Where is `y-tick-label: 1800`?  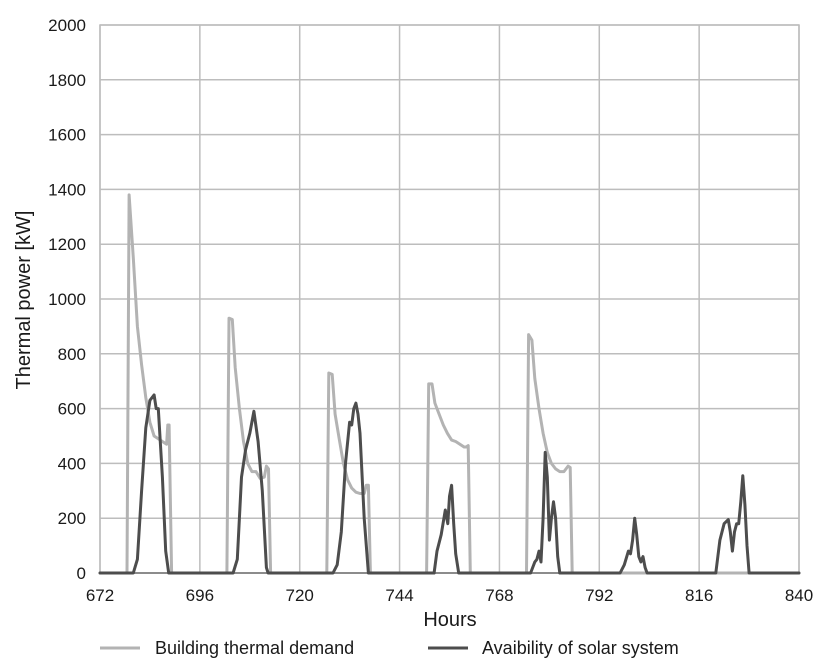 y-tick-label: 1800 is located at coordinates (67, 80).